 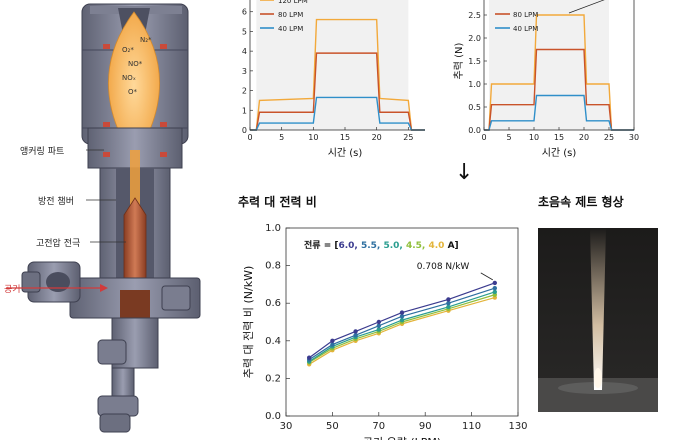 What do you see at coordinates (517, 426) in the screenshot?
I see `x-tick-label: 130` at bounding box center [517, 426].